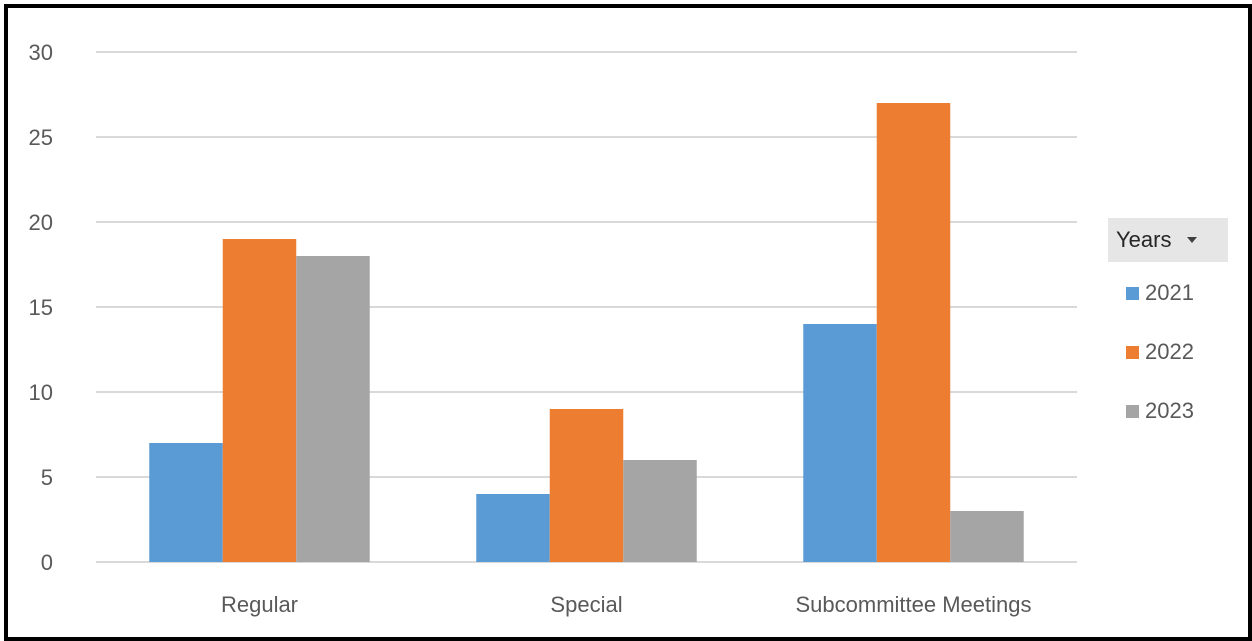 Image resolution: width=1252 pixels, height=641 pixels. I want to click on legend-title: Years, so click(1144, 239).